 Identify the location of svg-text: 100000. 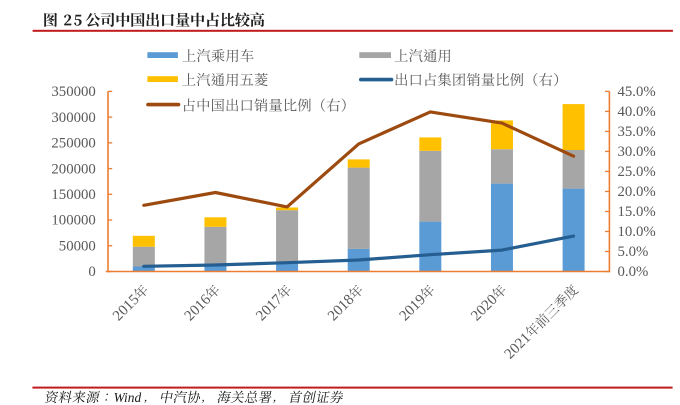
(73, 221).